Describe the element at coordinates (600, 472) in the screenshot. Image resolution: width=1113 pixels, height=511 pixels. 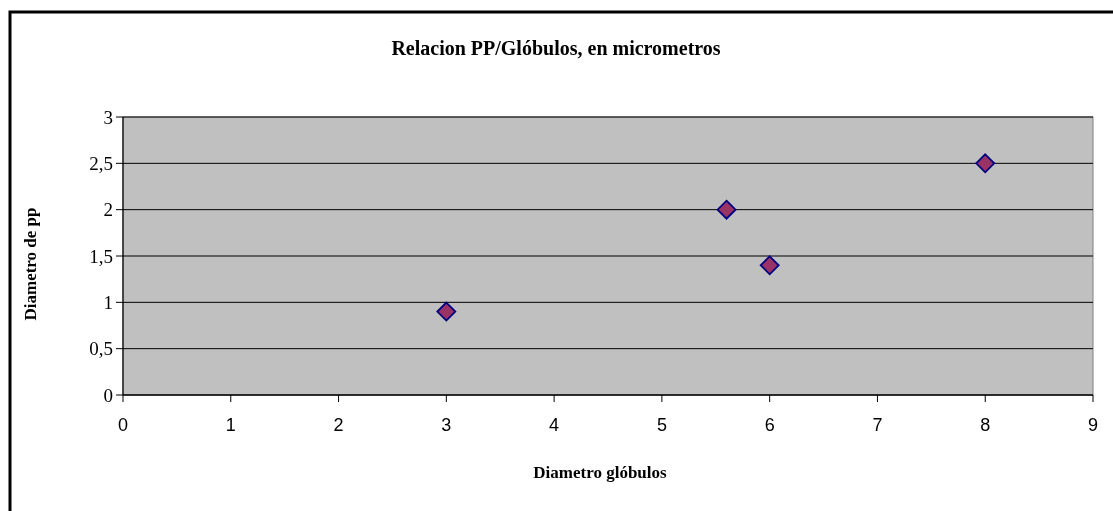
I see `x-axis-title: Diametro glóbulos` at that location.